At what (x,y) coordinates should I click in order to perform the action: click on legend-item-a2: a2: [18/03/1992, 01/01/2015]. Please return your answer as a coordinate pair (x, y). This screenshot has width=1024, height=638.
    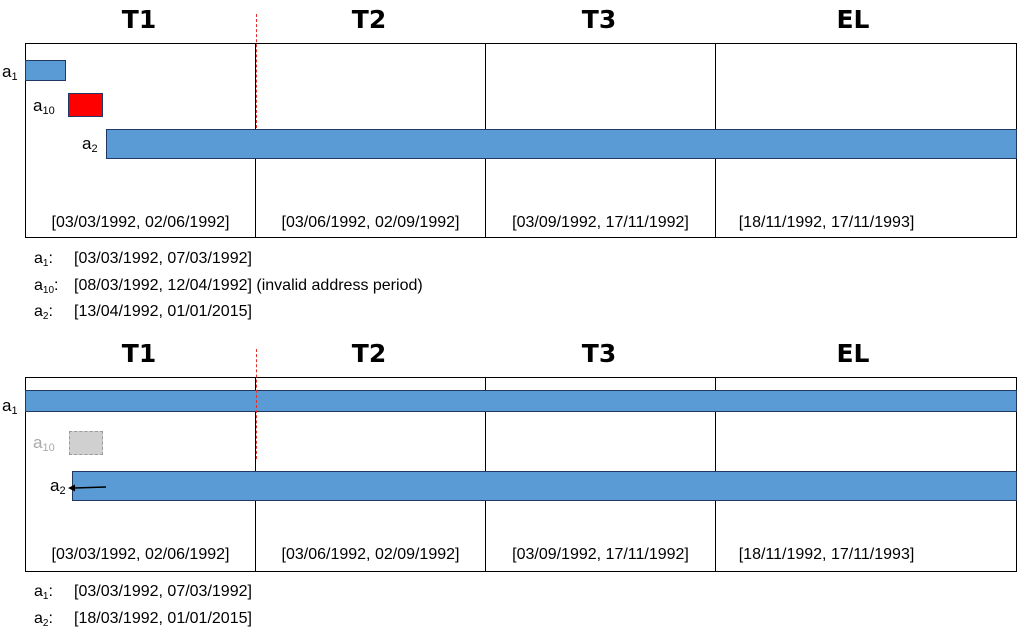
    Looking at the image, I should click on (143, 619).